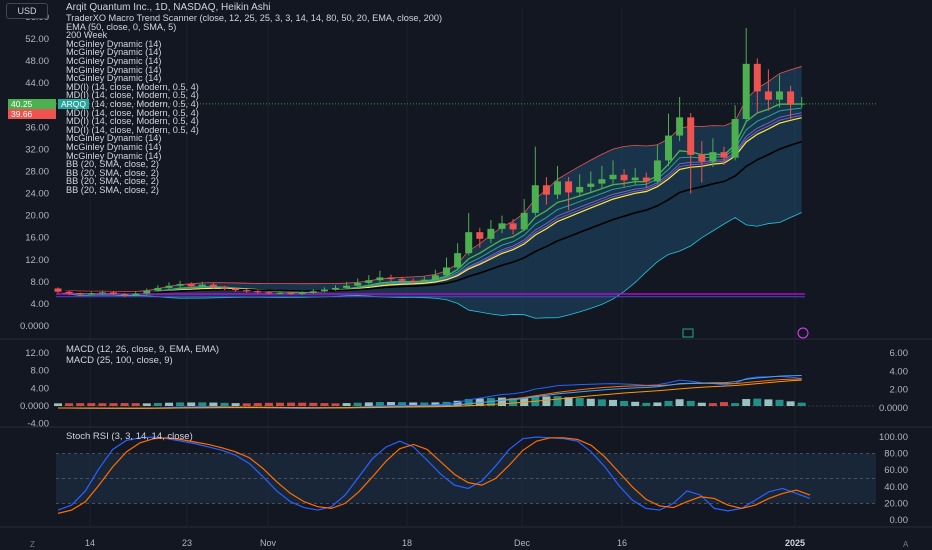  I want to click on y-axis-tick-label: 16.00, so click(37, 238).